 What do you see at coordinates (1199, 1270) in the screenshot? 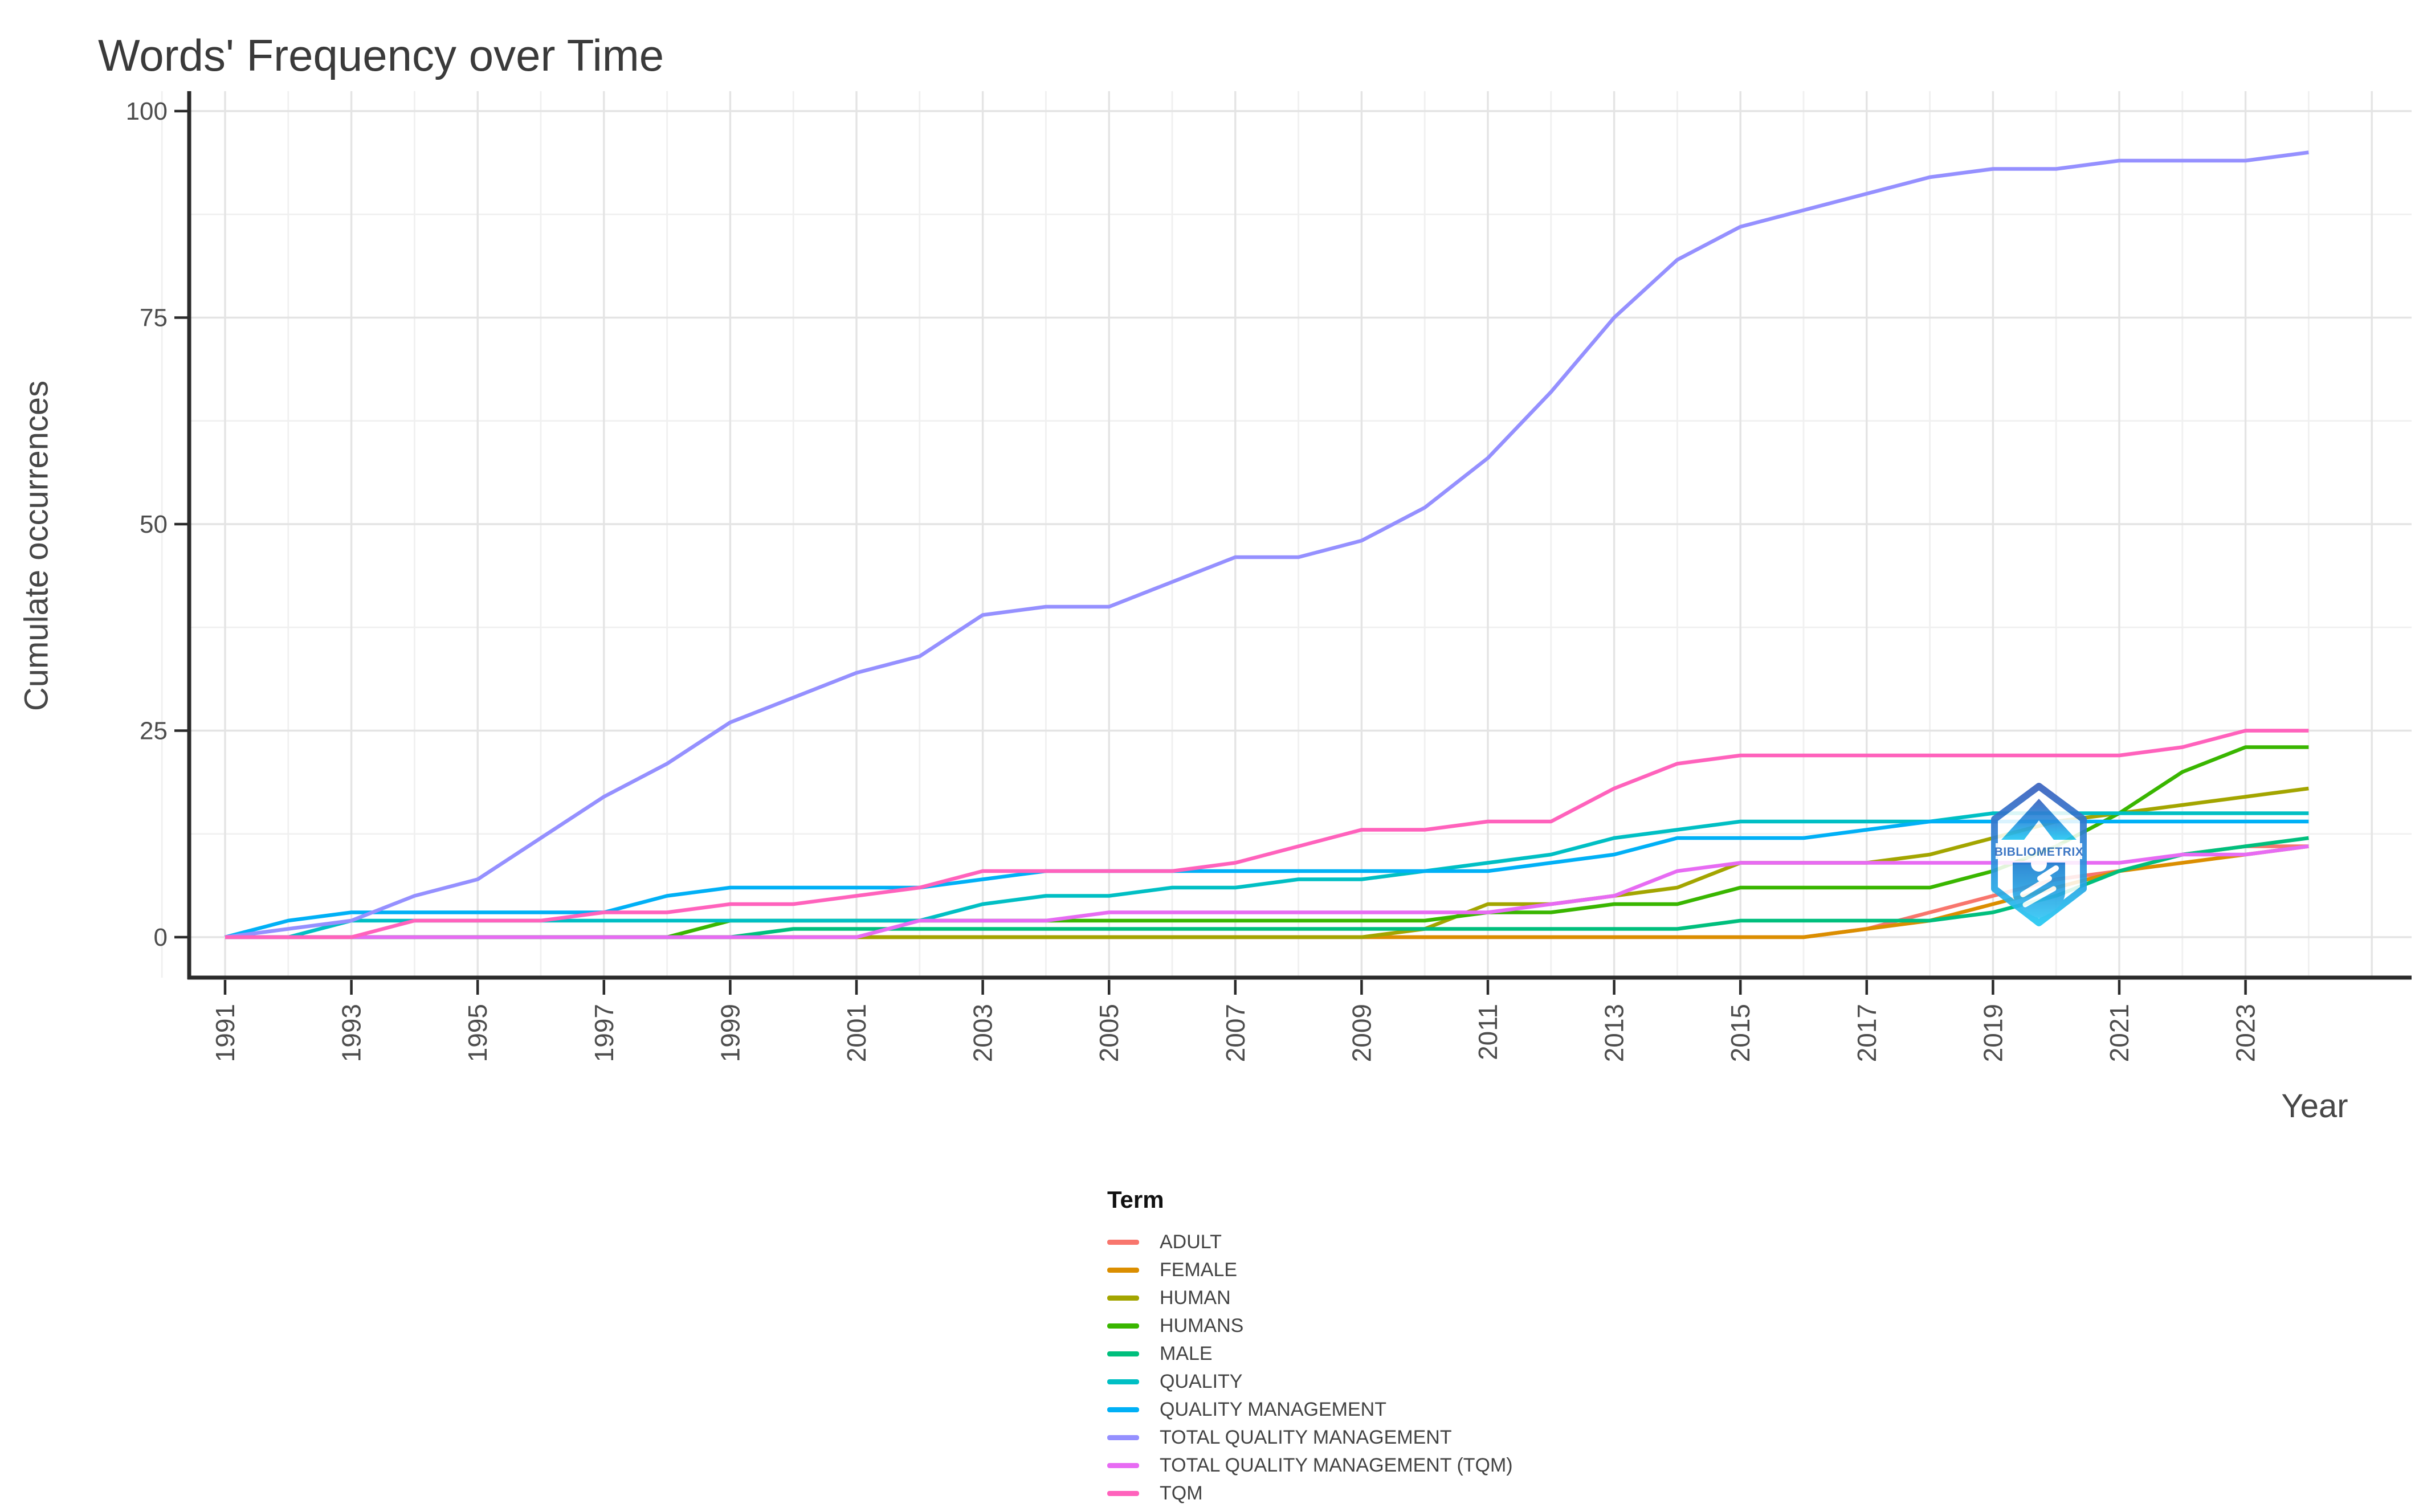
I see `legend-item-label: FEMALE` at bounding box center [1199, 1270].